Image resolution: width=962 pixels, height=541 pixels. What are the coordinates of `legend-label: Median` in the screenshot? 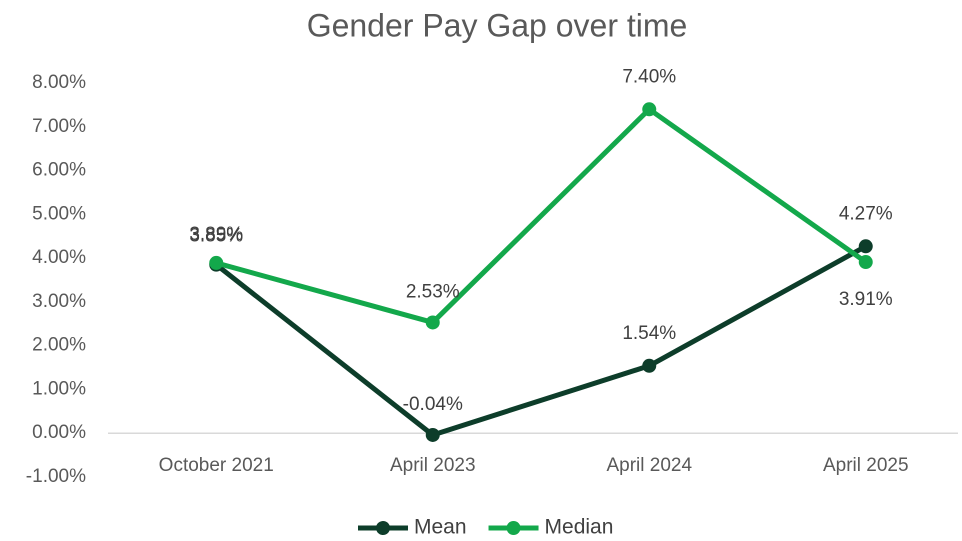 It's located at (579, 527).